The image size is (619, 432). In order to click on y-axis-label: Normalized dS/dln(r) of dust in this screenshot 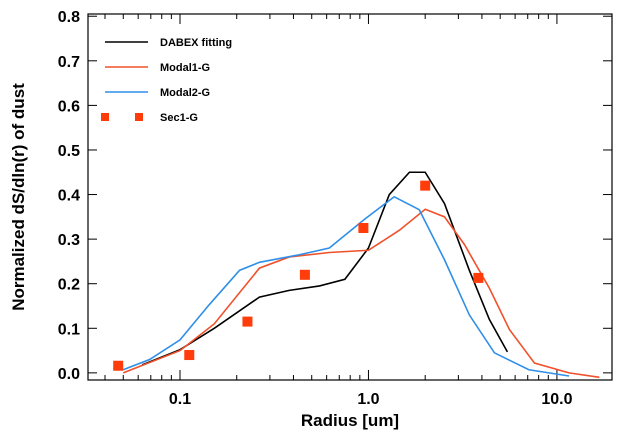, I will do `click(18, 197)`.